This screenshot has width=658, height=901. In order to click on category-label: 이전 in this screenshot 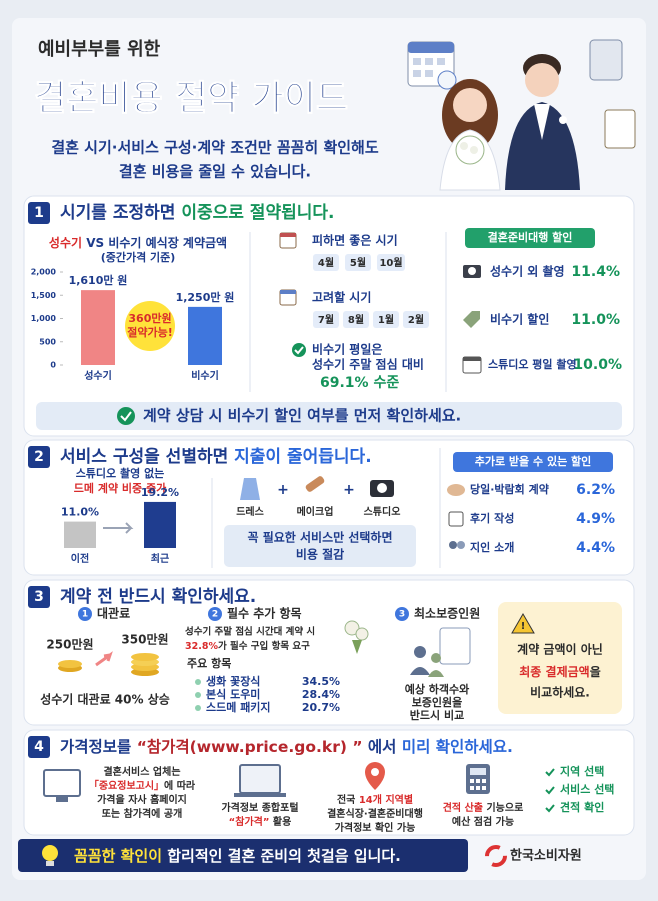, I will do `click(80, 558)`.